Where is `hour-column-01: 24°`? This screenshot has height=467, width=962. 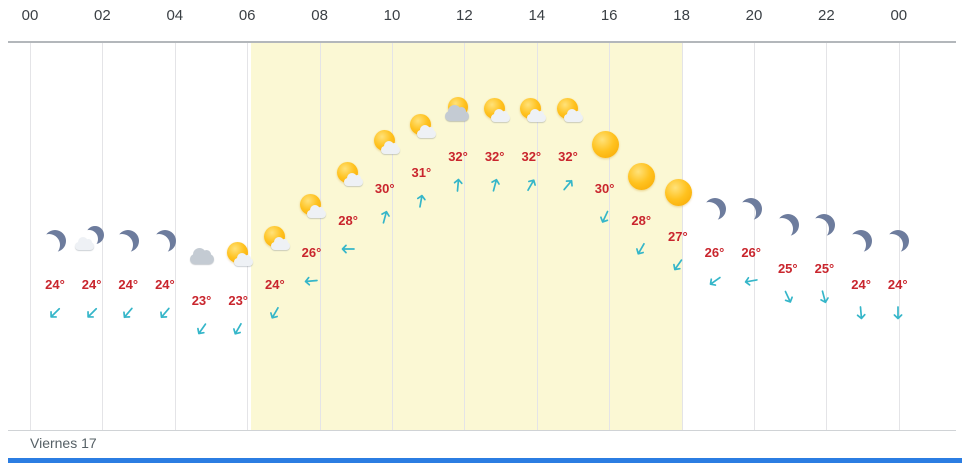
hour-column-01: 24° is located at coordinates (92, 236).